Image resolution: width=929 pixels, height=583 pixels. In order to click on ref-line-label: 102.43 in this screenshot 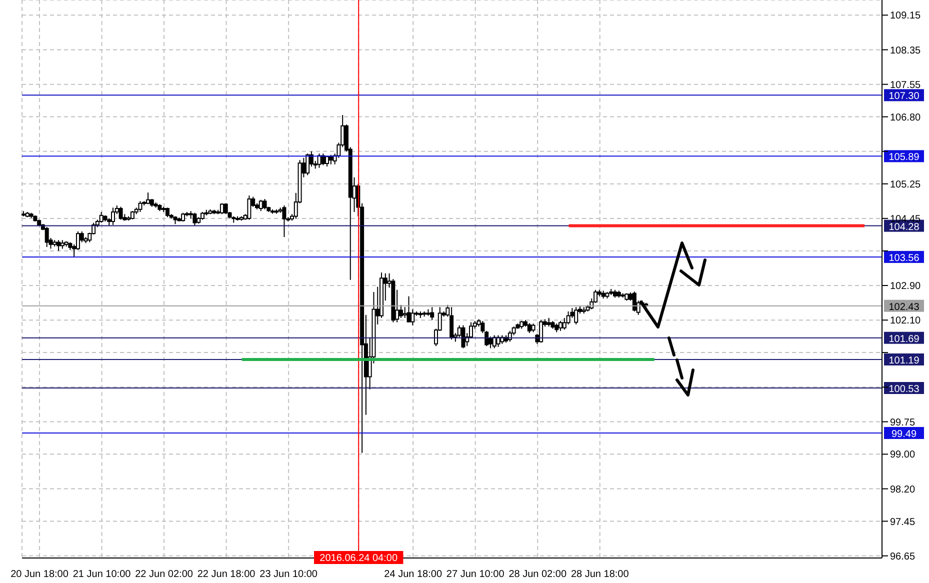, I will do `click(904, 307)`.